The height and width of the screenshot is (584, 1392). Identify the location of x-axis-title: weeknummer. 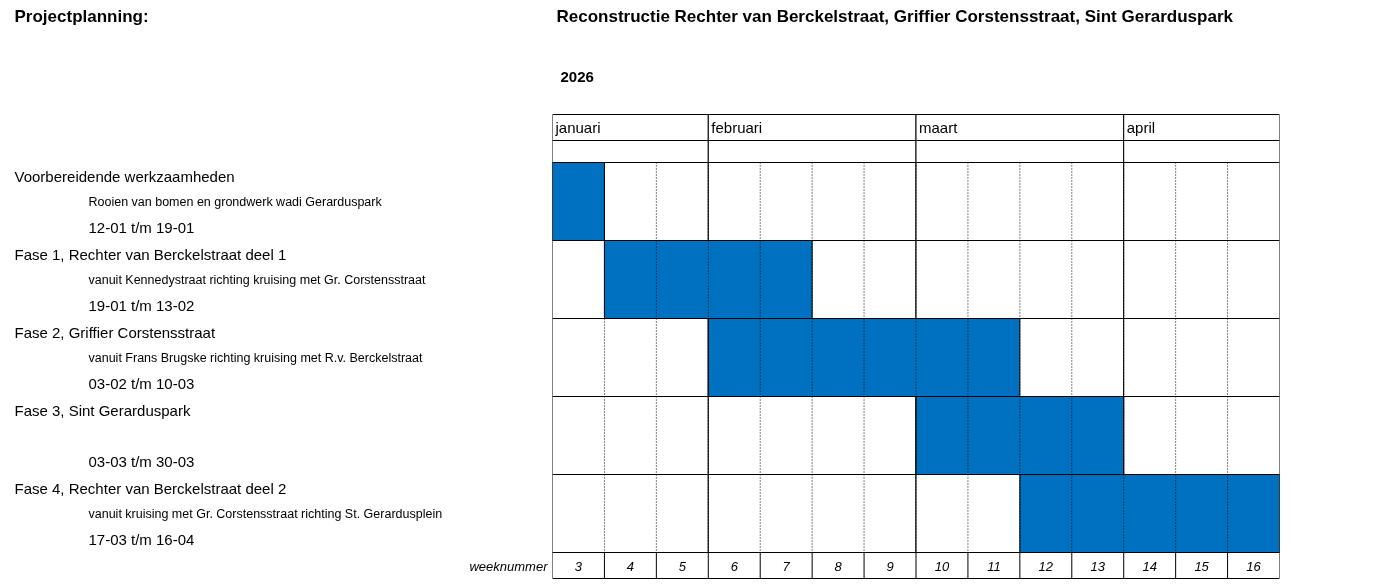
(509, 566).